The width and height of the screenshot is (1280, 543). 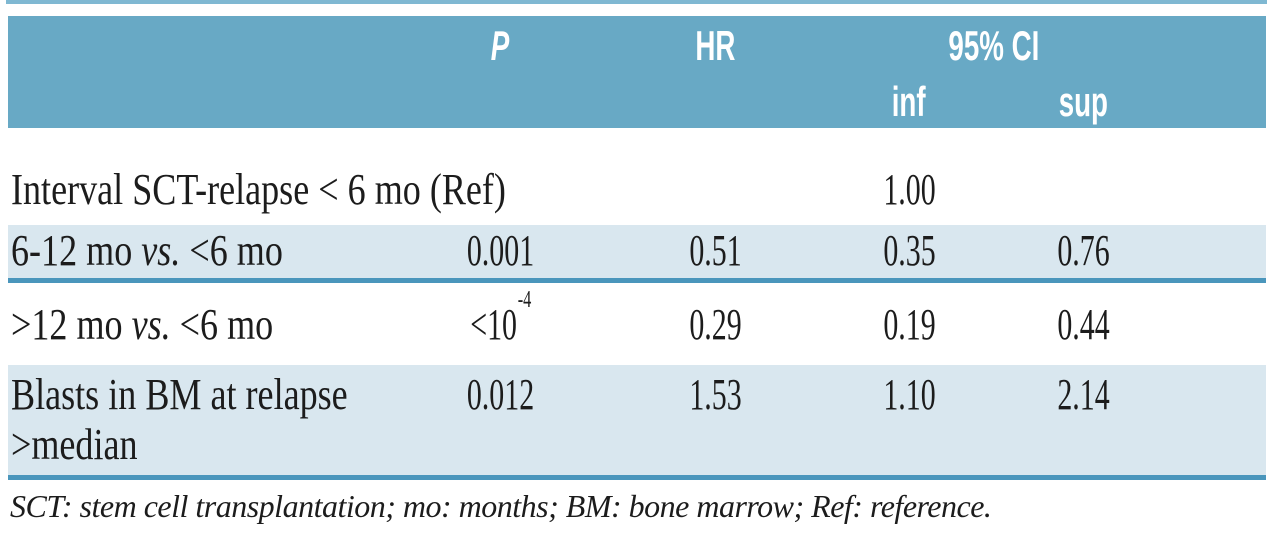 I want to click on row-label: >12 mo vs. <6 mo, so click(x=142, y=325).